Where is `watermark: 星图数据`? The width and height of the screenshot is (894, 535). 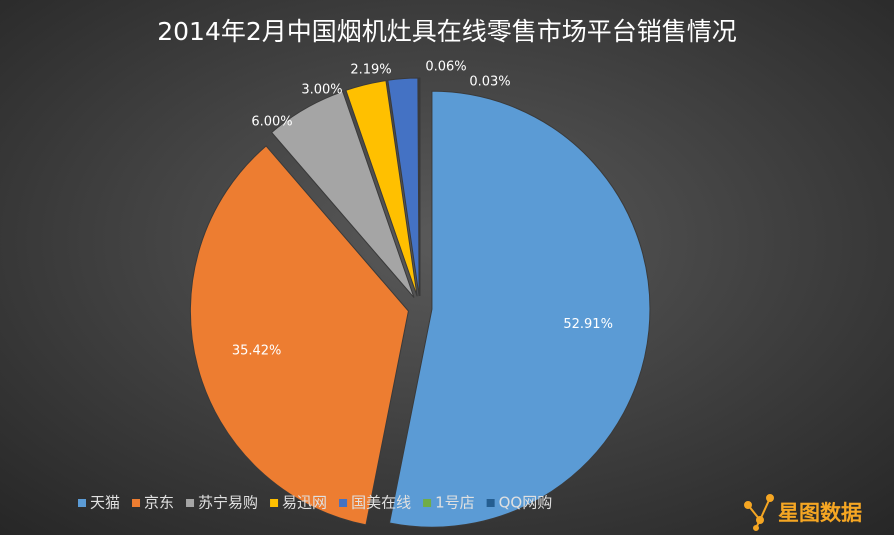
watermark: 星图数据 is located at coordinates (820, 513).